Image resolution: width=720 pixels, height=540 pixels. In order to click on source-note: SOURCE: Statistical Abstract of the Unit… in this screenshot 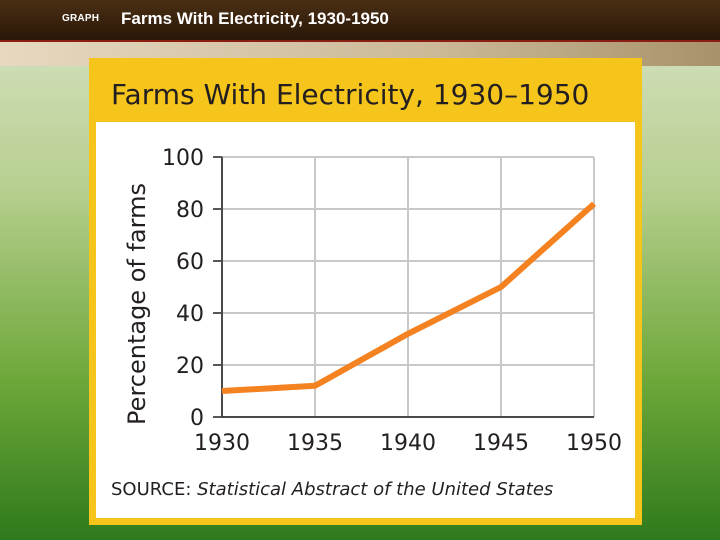, I will do `click(332, 489)`.